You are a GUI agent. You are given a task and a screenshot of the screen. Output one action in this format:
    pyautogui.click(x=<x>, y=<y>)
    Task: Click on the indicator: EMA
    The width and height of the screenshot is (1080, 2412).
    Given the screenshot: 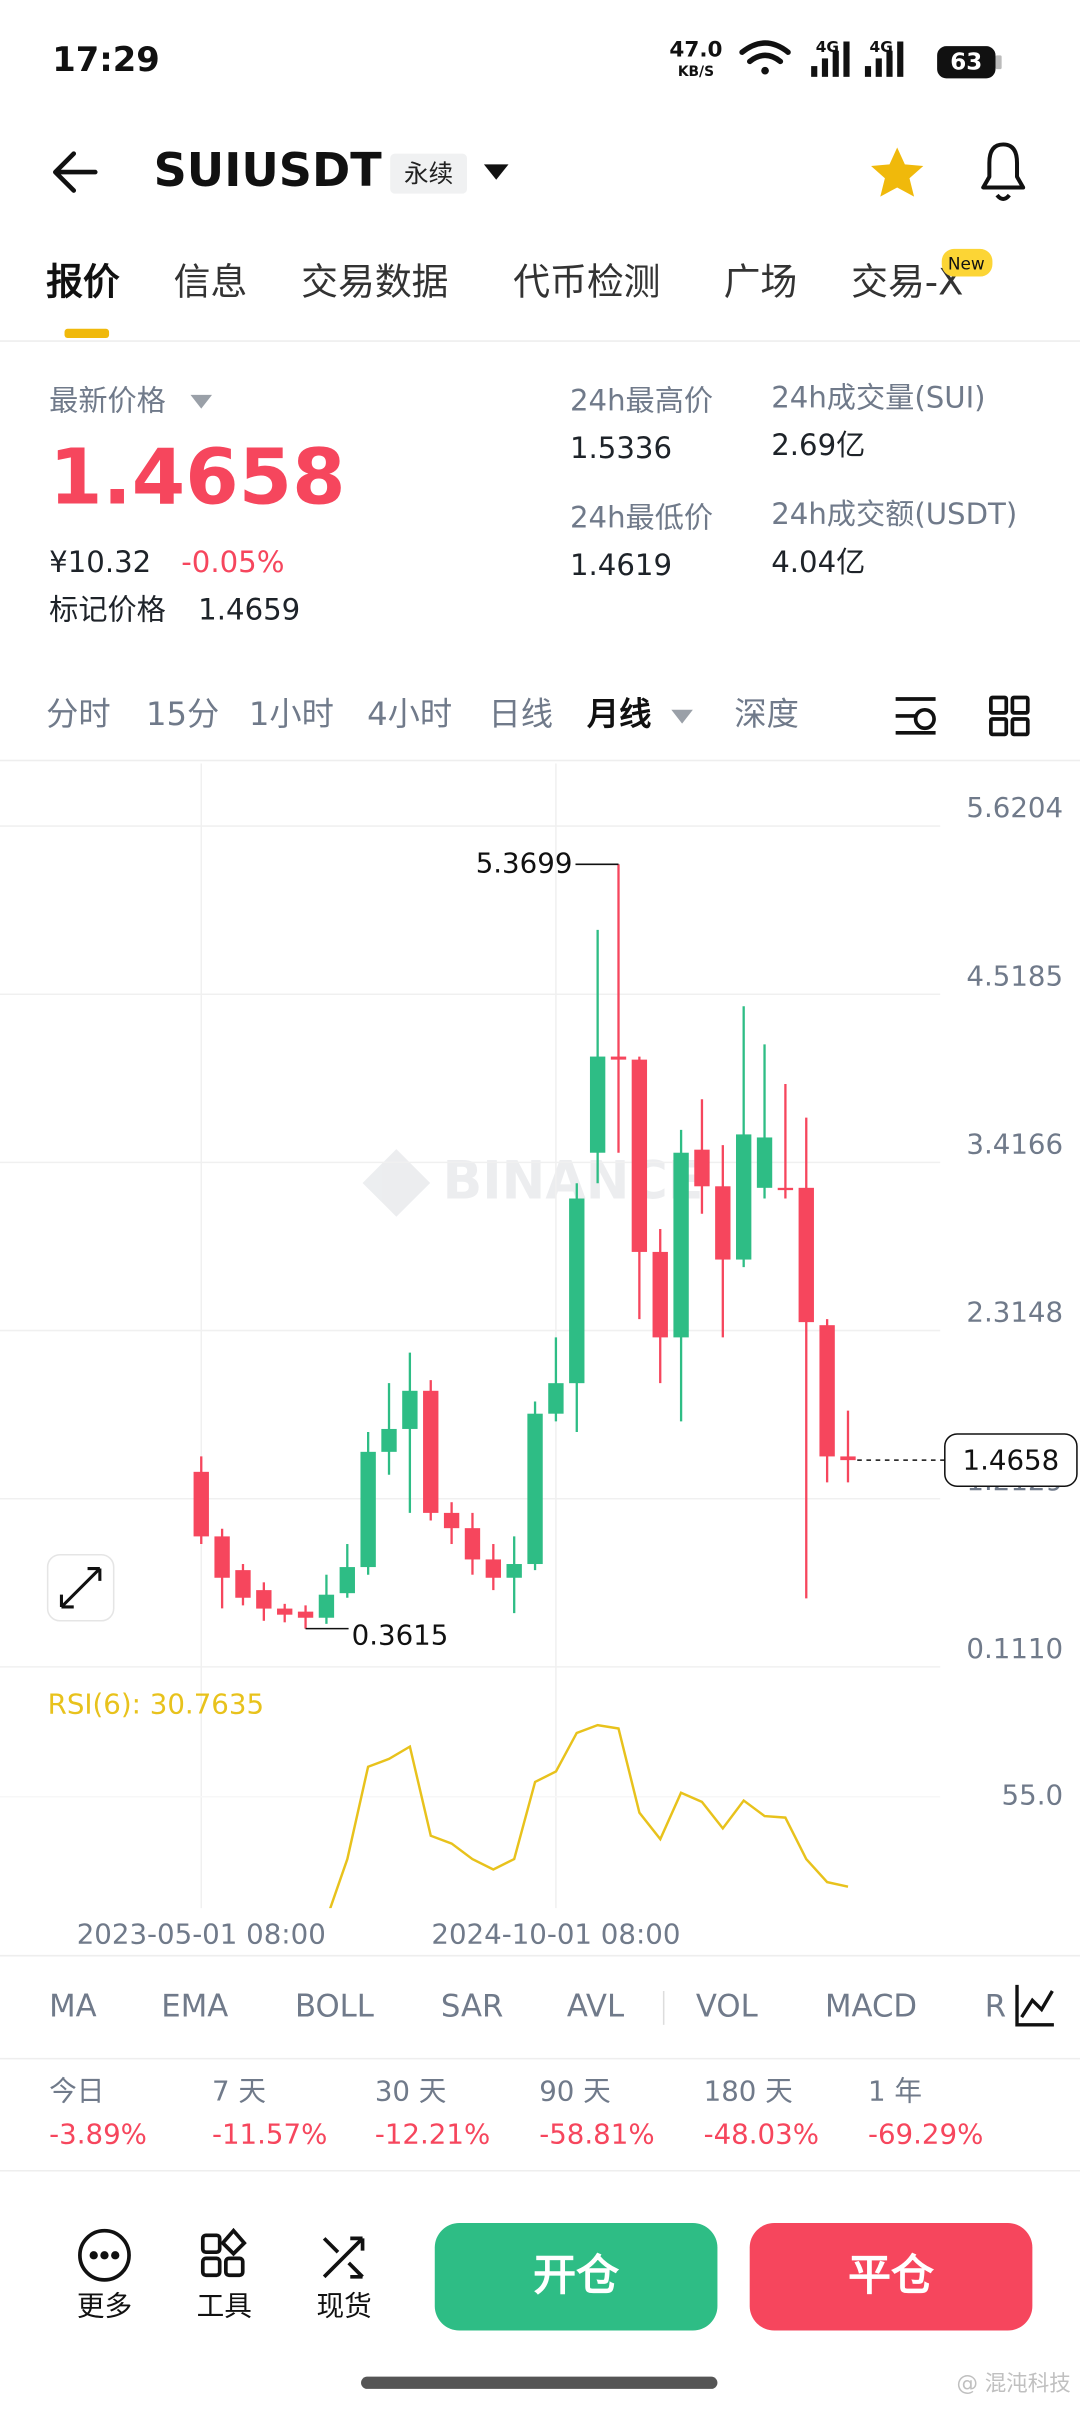 What is the action you would take?
    pyautogui.click(x=194, y=2006)
    